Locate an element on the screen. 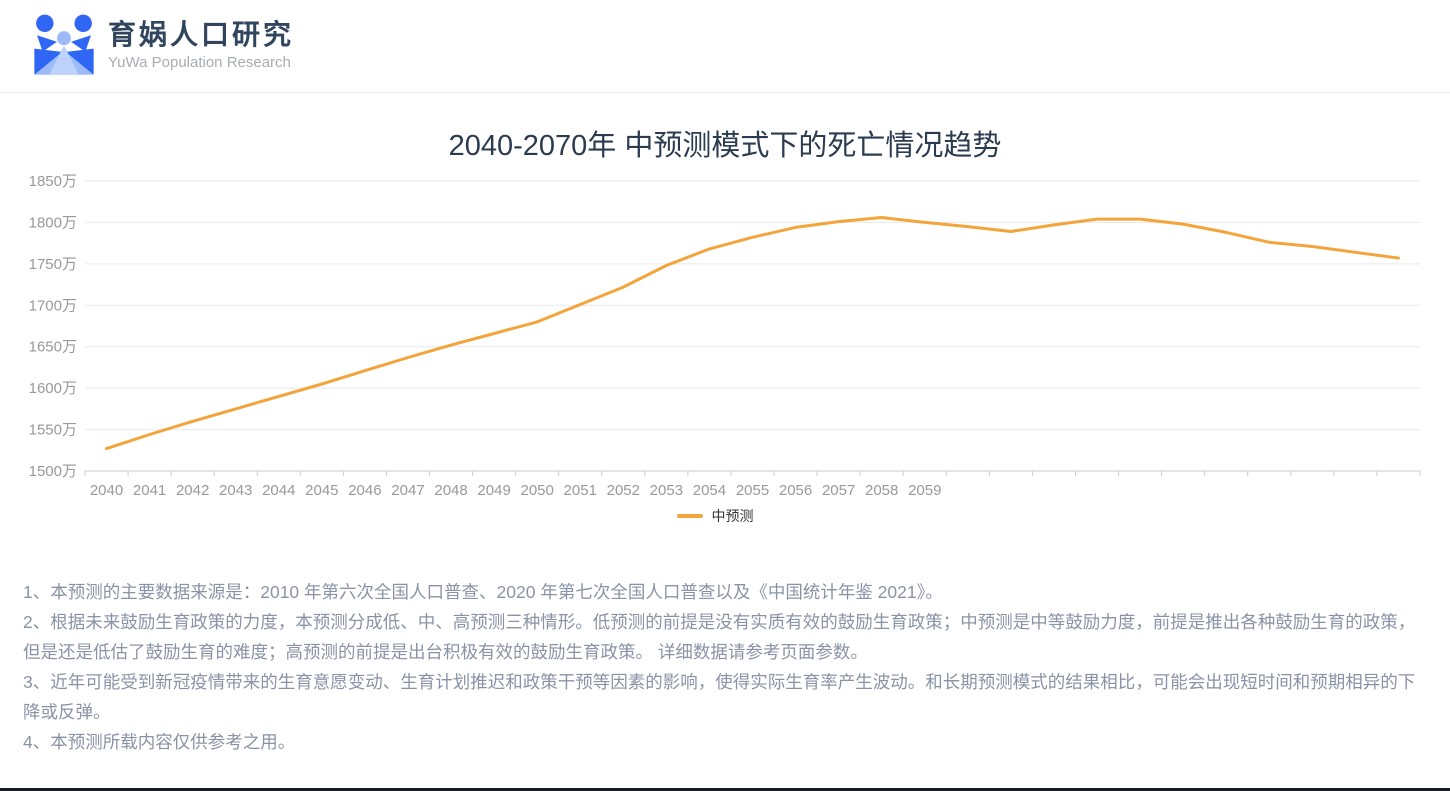 This screenshot has height=791, width=1450. x-axis-tick-label: 2040 is located at coordinates (106, 490).